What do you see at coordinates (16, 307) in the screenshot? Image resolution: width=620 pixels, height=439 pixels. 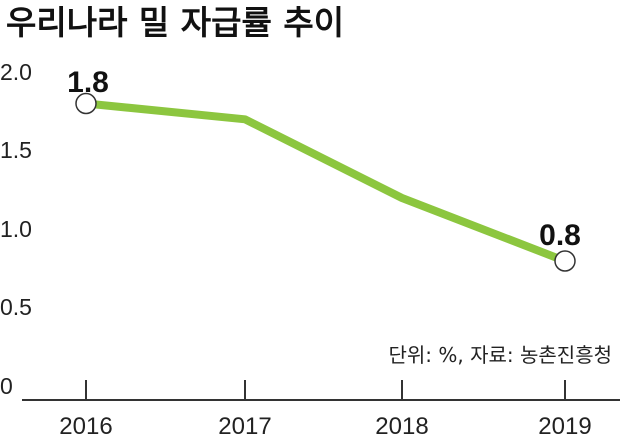 I see `y-tick-label: 0.5` at bounding box center [16, 307].